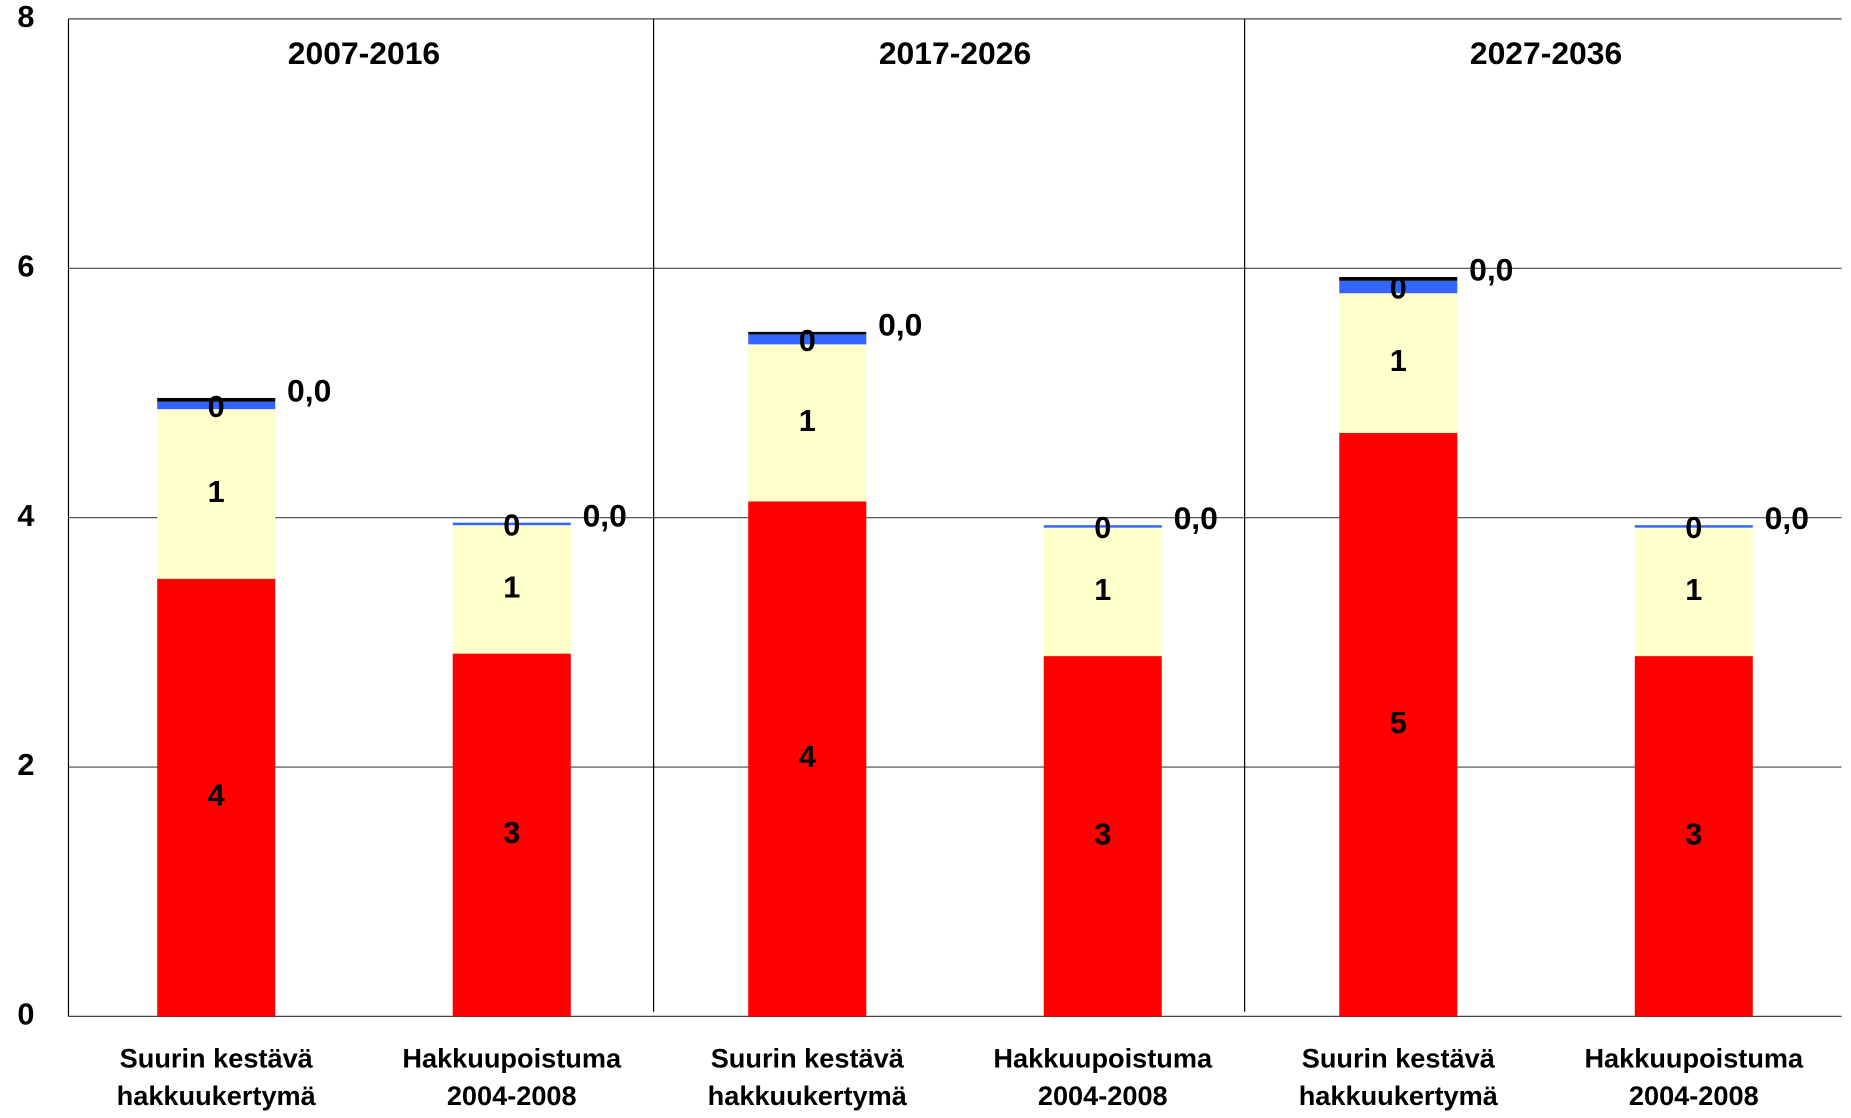  What do you see at coordinates (1546, 53) in the screenshot?
I see `group-label: 2027-2036` at bounding box center [1546, 53].